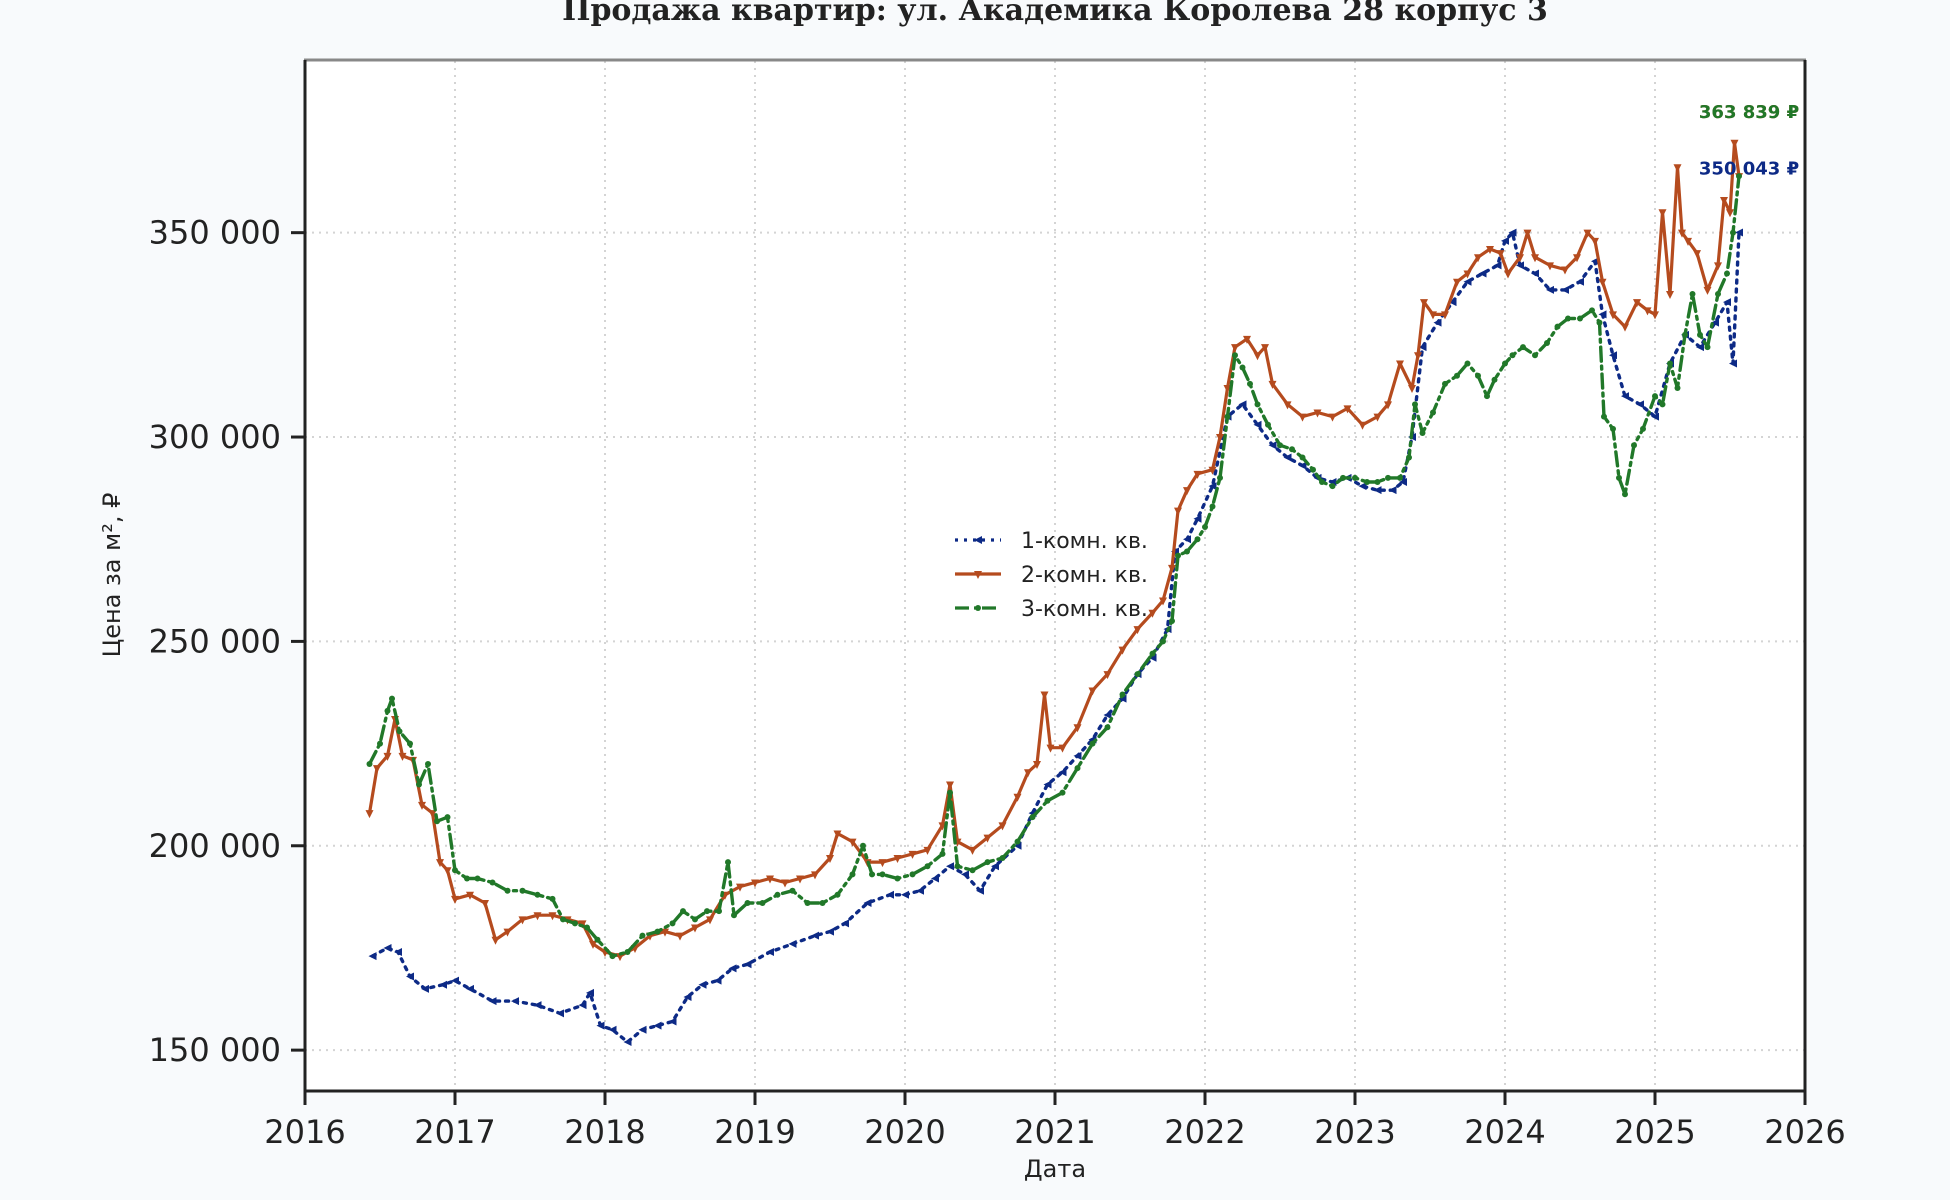 The width and height of the screenshot is (1950, 1200). I want to click on x-tick-label: 2023, so click(1354, 1132).